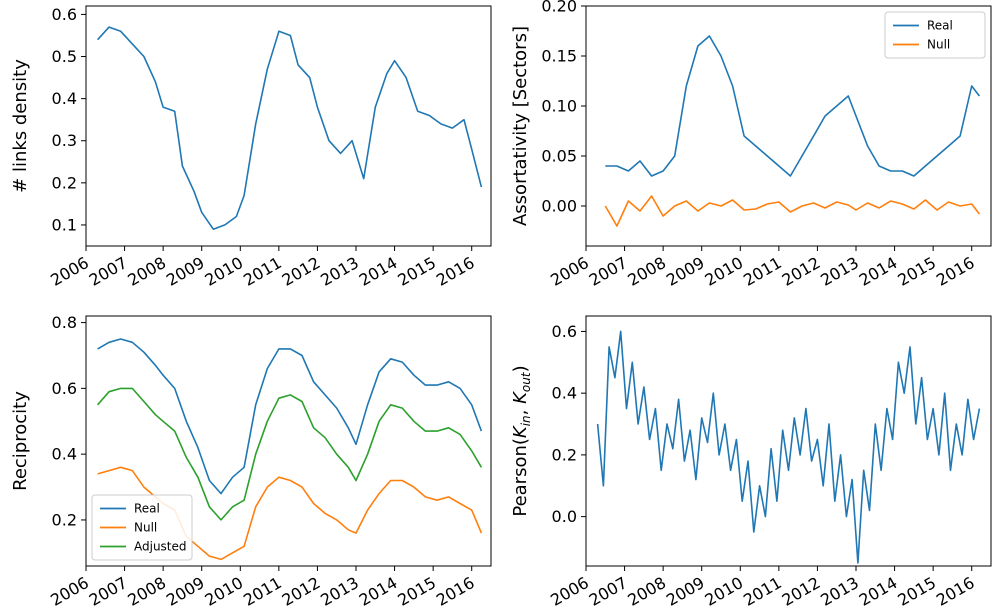 This screenshot has height=615, width=995. What do you see at coordinates (792, 211) in the screenshot?
I see `series-line-null` at bounding box center [792, 211].